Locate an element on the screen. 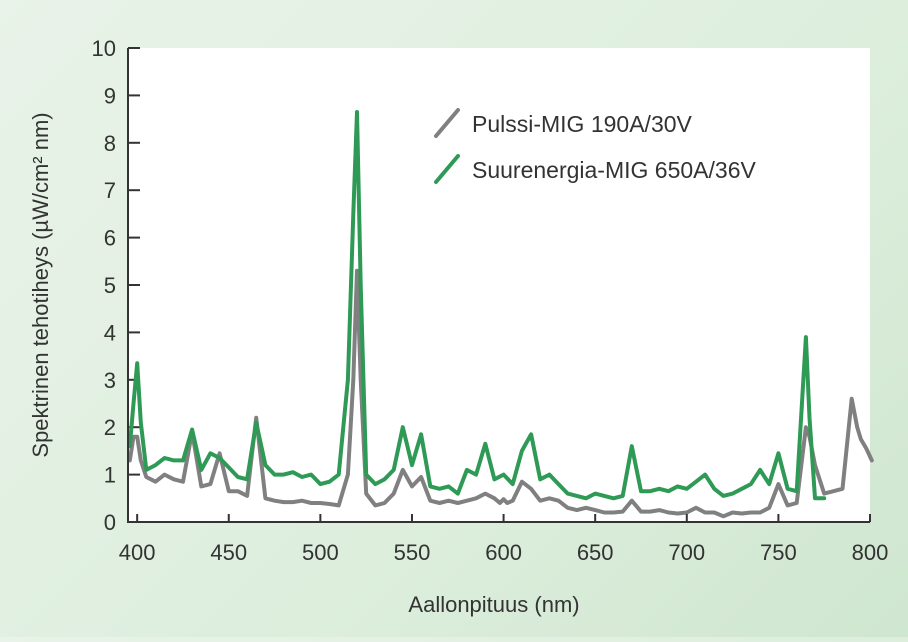 Image resolution: width=908 pixels, height=642 pixels. legend-label-suurenergia: Suurenergia-MIG 650A/36V is located at coordinates (614, 170).